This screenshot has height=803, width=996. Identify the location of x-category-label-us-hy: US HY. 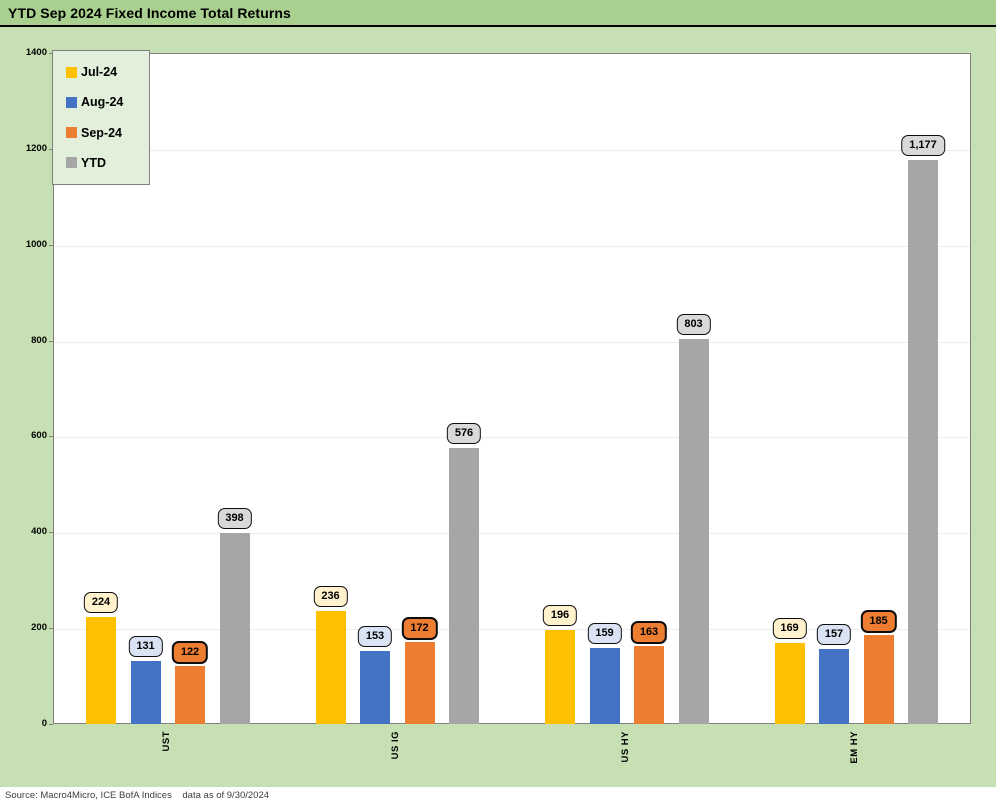
(625, 747).